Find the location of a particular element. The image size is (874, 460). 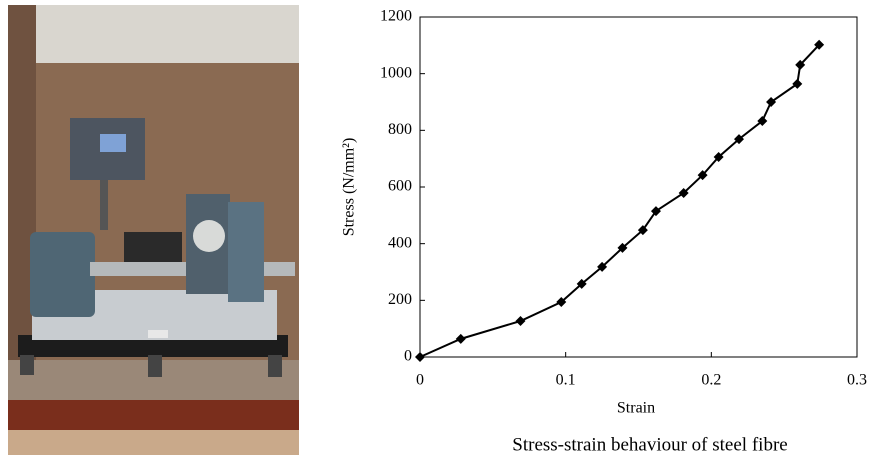

photo-shadow is located at coordinates (22, 200).